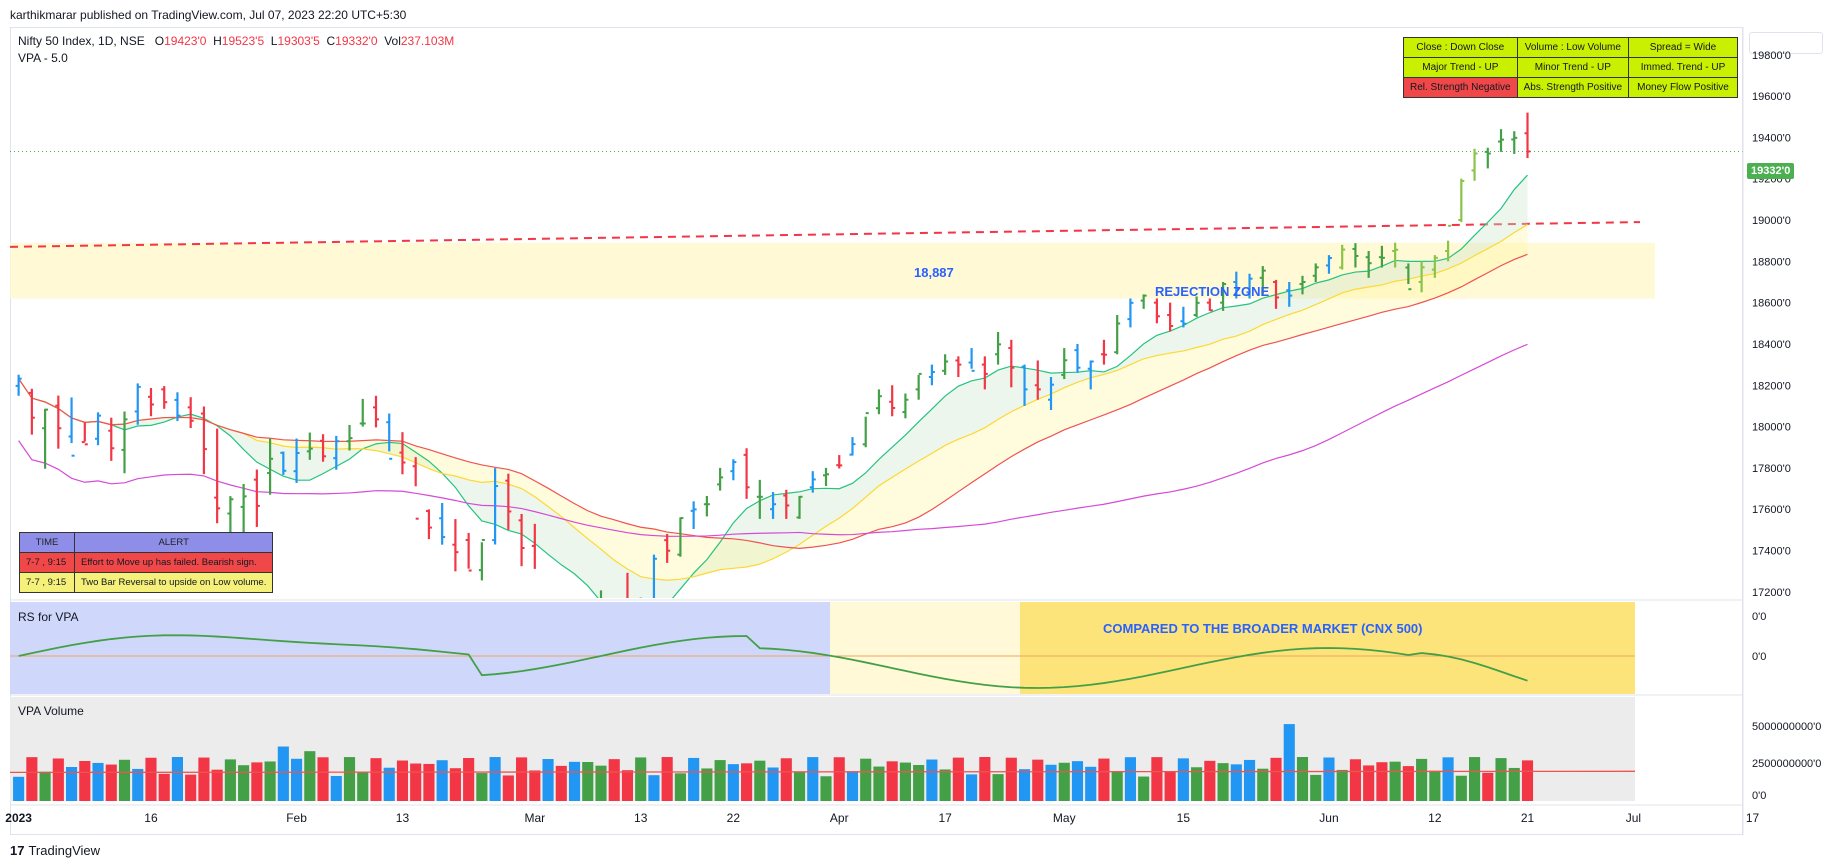  What do you see at coordinates (1683, 87) in the screenshot?
I see `status-cell: Money Flow Positive` at bounding box center [1683, 87].